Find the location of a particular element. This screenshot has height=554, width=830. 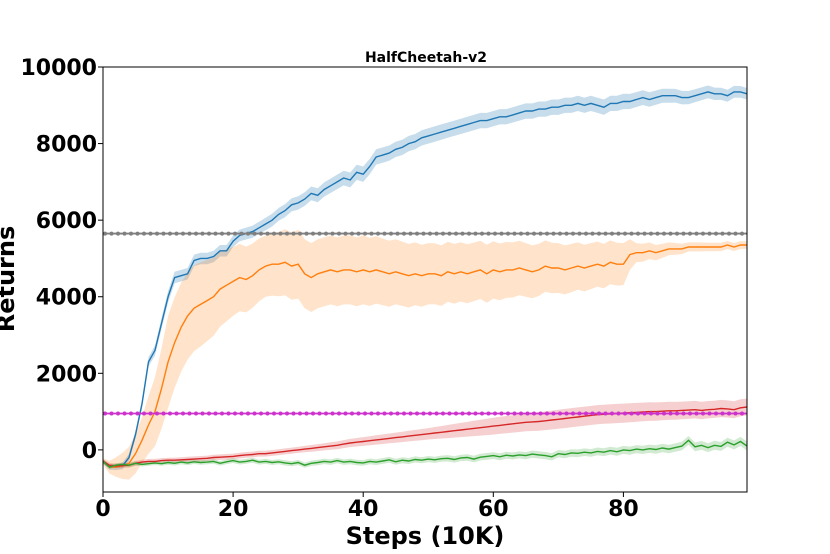

y-tick-label: 6000 is located at coordinates (66, 221).